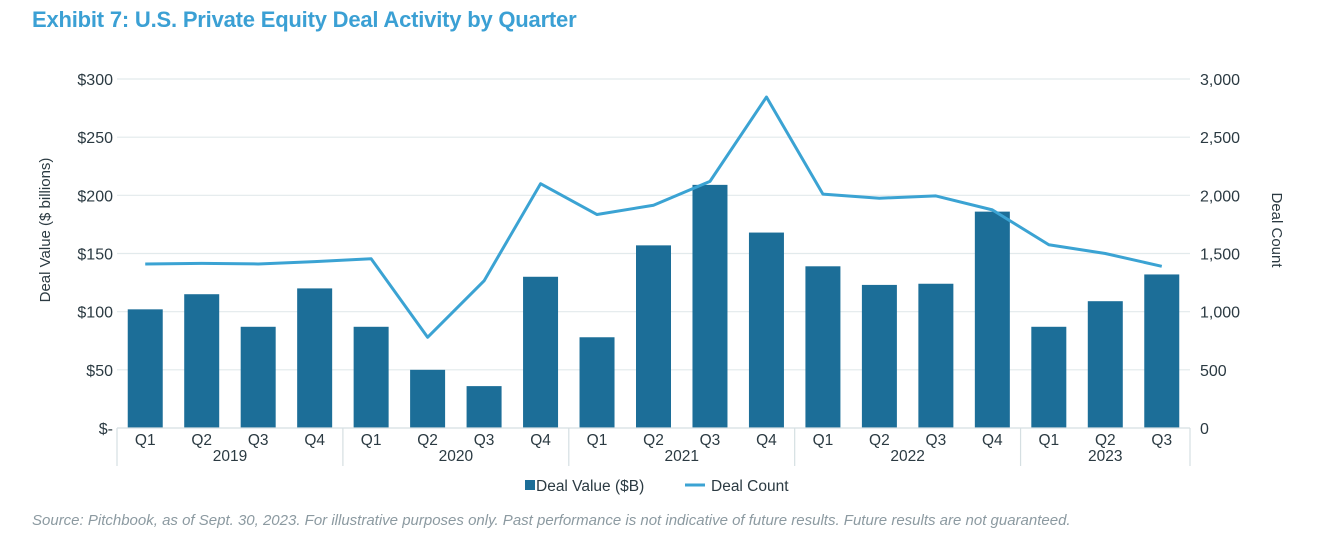 This screenshot has width=1320, height=543. Describe the element at coordinates (99, 371) in the screenshot. I see `y-tick-label: $50` at that location.